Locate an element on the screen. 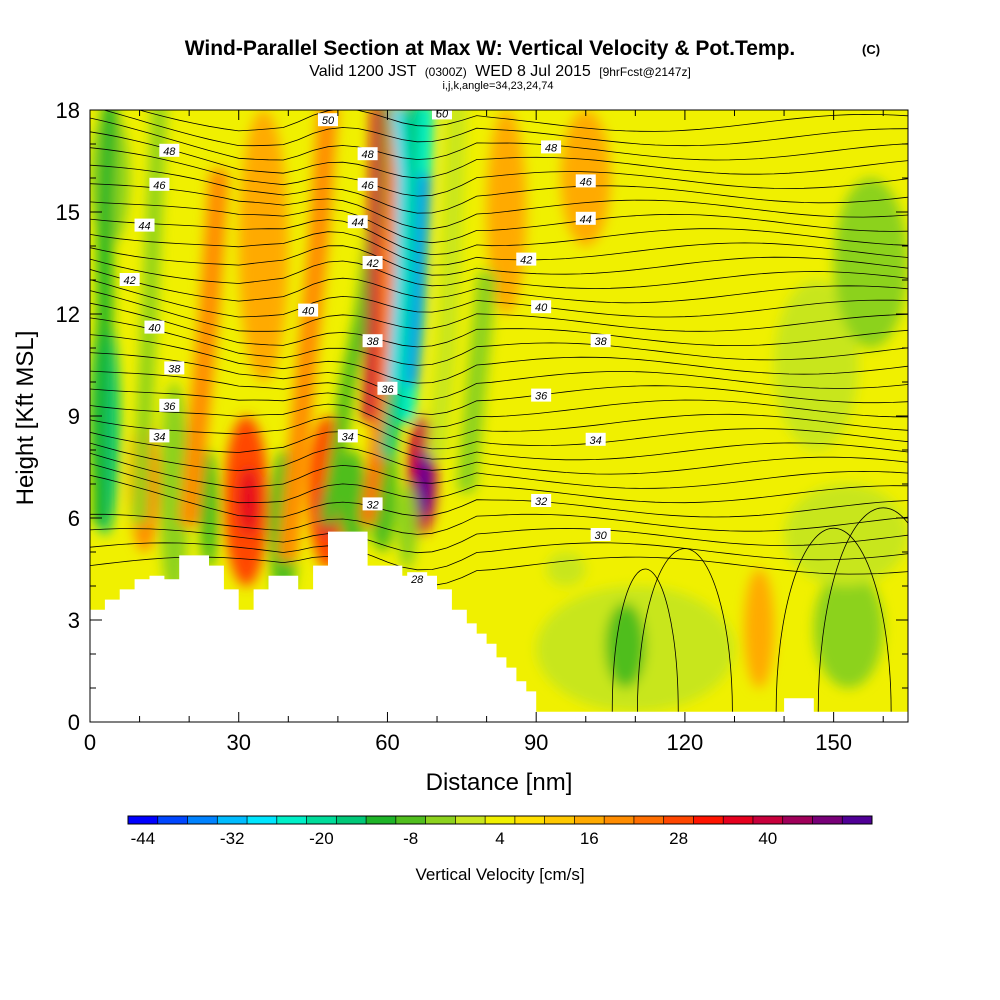  x-tick-label: 120 is located at coordinates (685, 742).